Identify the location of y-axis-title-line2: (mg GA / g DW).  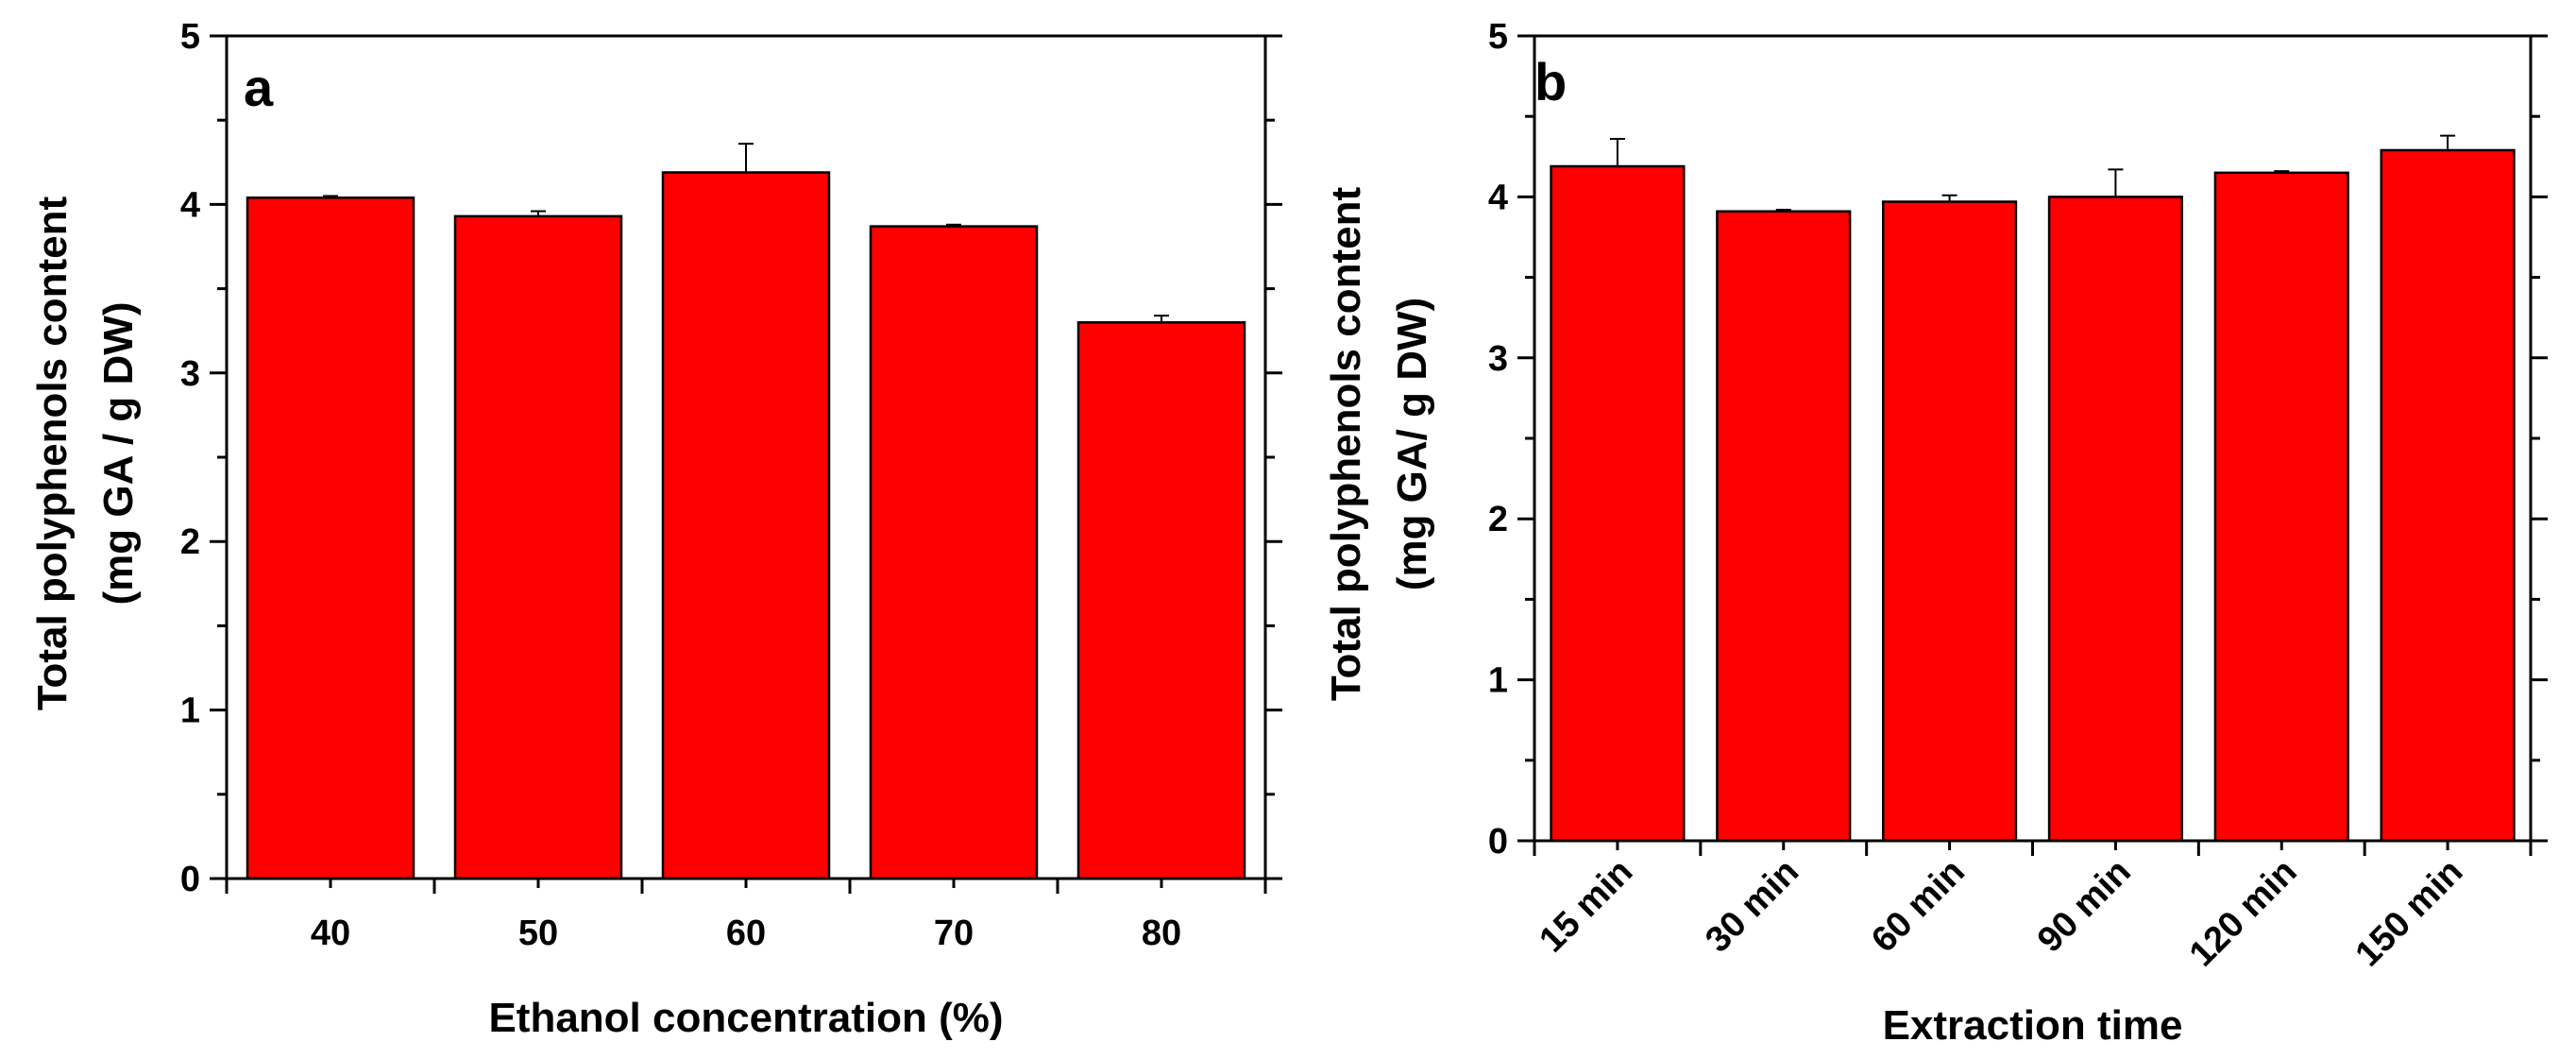
(118, 454).